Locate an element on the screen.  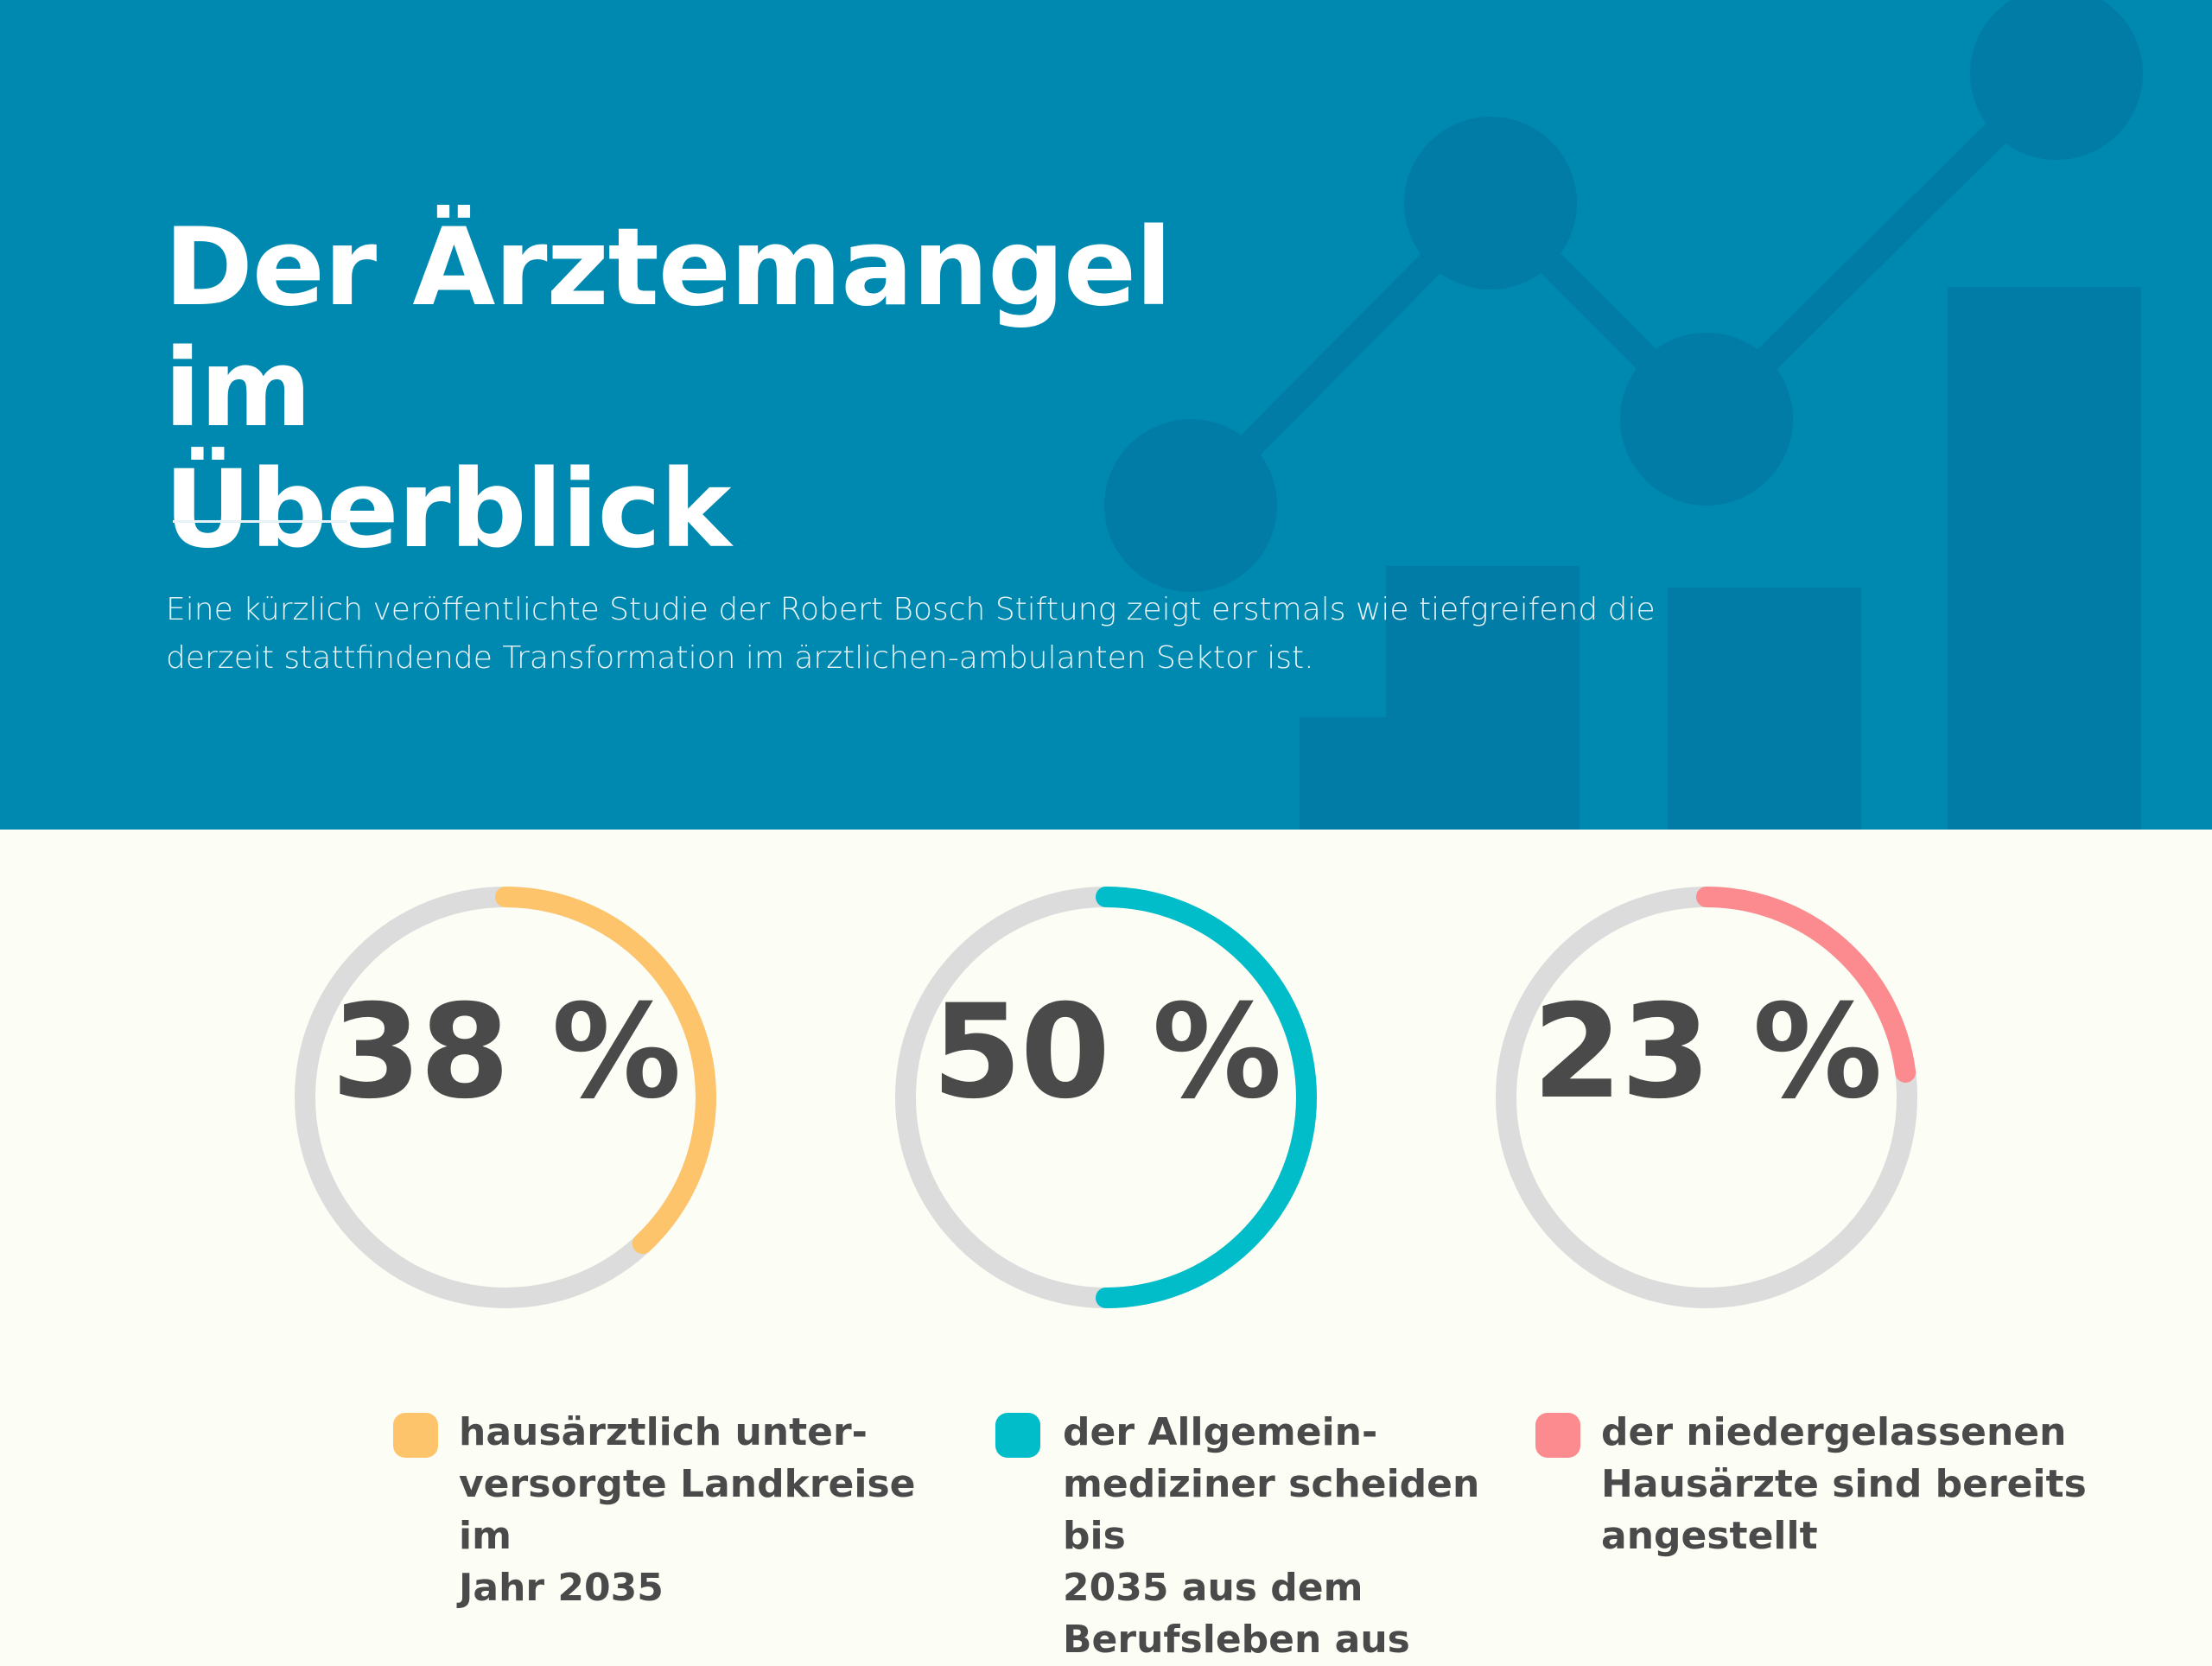
stat-value: 38 % is located at coordinates (506, 1053).